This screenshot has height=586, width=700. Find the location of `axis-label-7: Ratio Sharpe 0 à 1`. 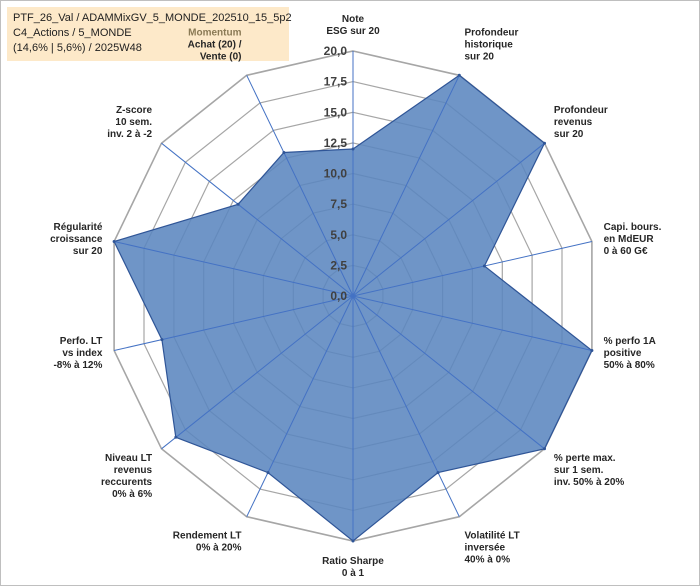

axis-label-7: Ratio Sharpe 0 à 1 is located at coordinates (353, 567).